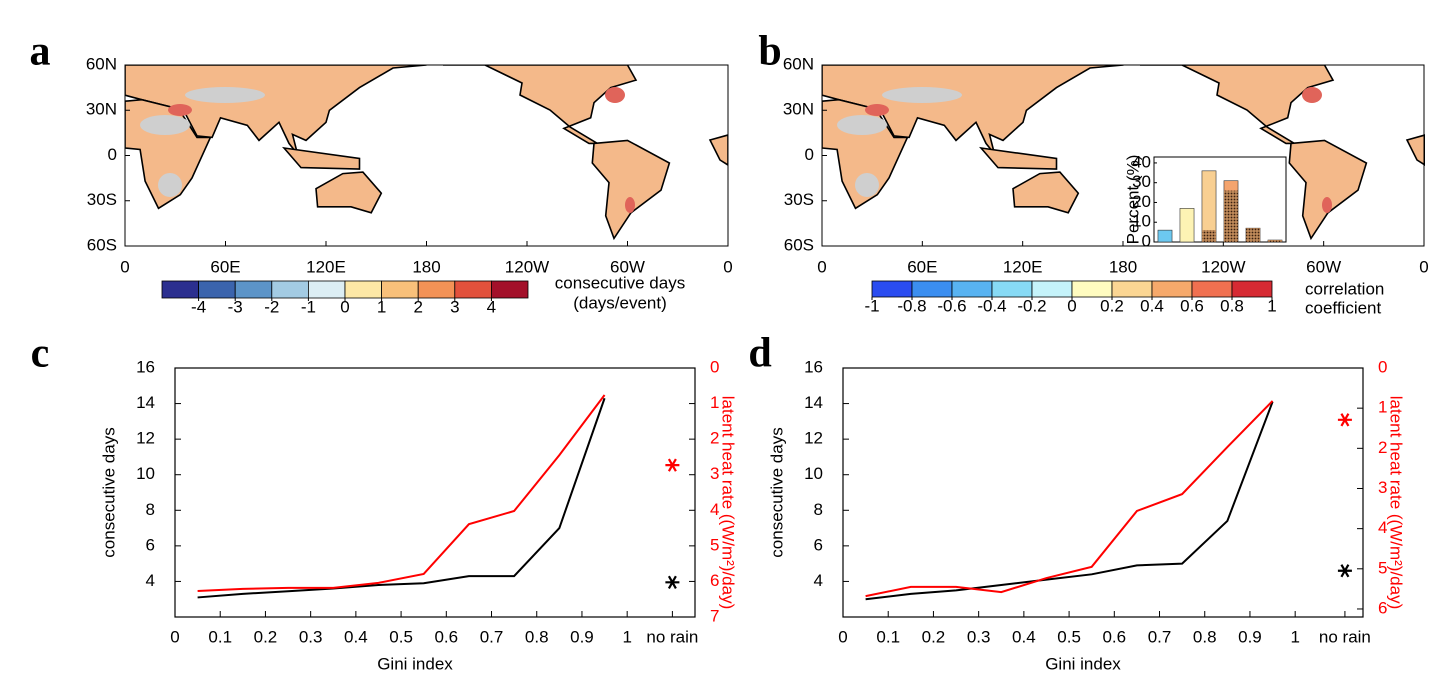 This screenshot has width=1429, height=677. I want to click on colorbar-tick-label: 0.8, so click(1232, 305).